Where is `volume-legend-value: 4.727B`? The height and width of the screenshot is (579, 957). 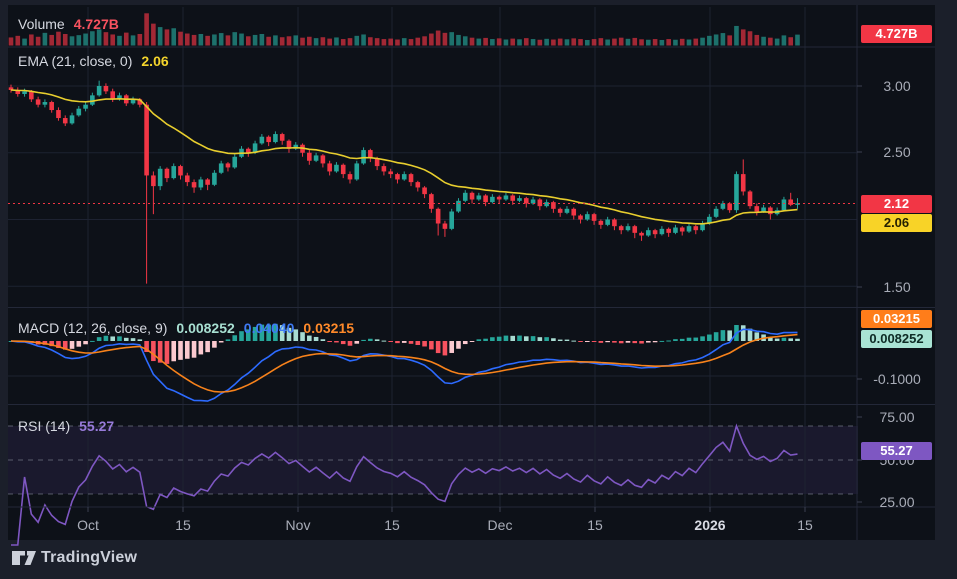 volume-legend-value: 4.727B is located at coordinates (96, 24).